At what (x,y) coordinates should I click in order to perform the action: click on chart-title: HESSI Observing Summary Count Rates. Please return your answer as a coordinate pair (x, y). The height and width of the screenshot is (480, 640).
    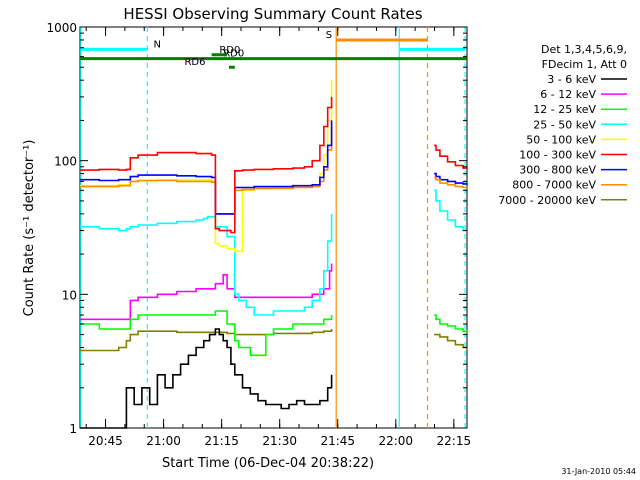
    Looking at the image, I should click on (272, 14).